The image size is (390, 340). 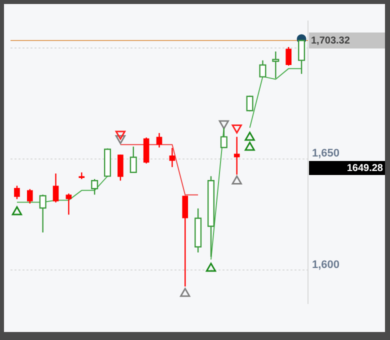 What do you see at coordinates (326, 264) in the screenshot?
I see `y-tick-label: 1,600` at bounding box center [326, 264].